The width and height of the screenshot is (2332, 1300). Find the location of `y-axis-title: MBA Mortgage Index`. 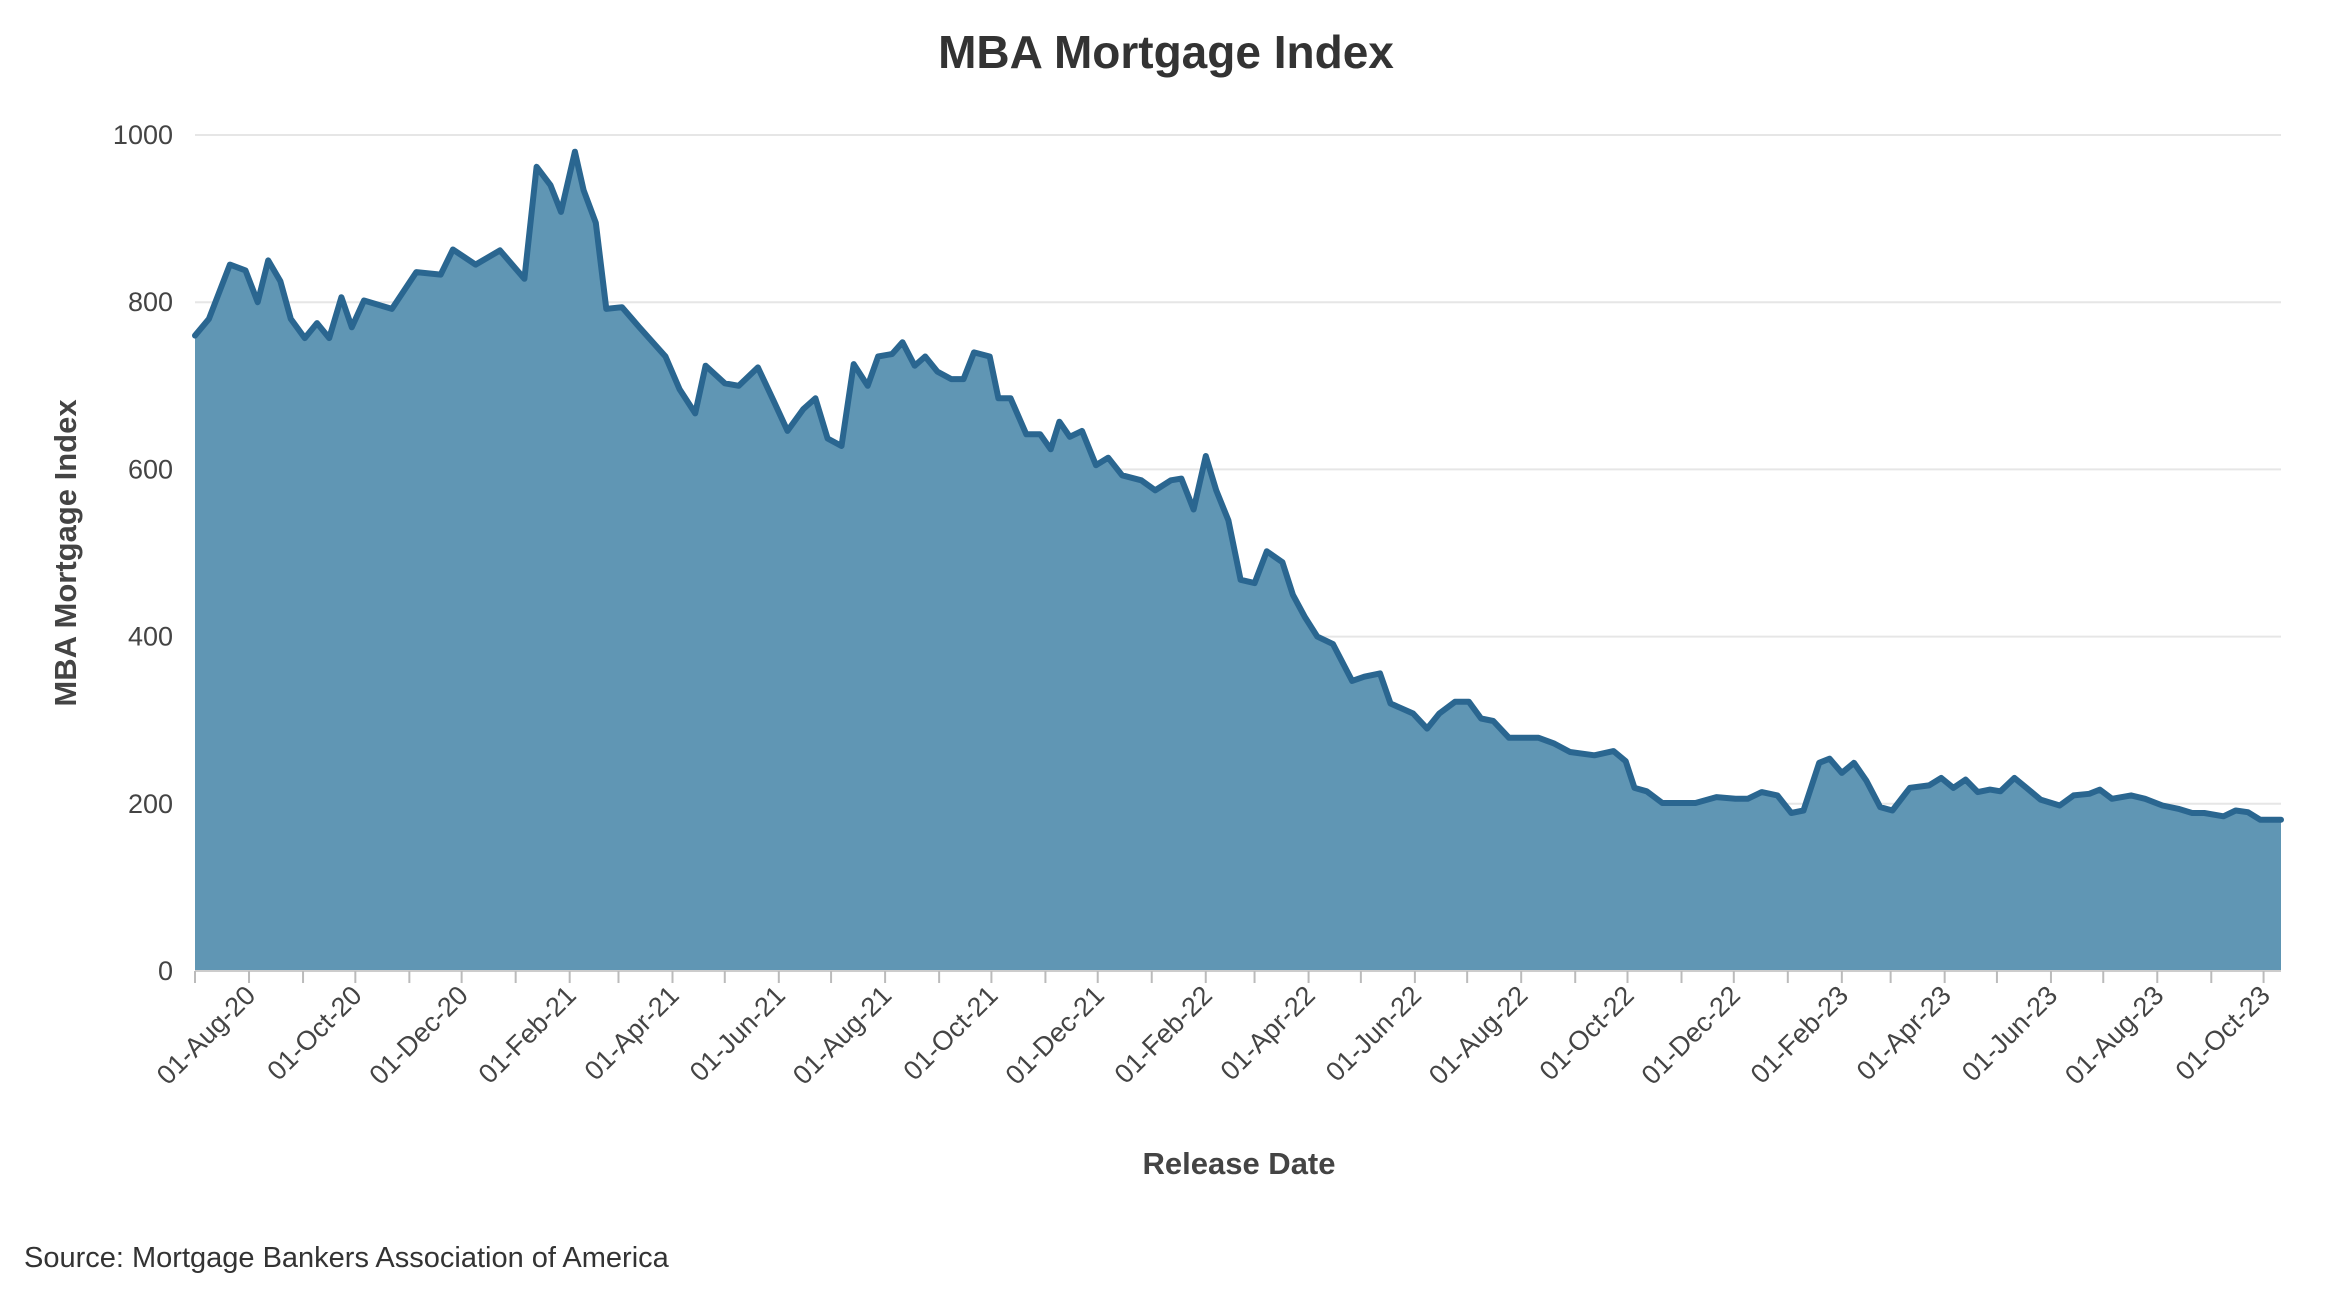

y-axis-title: MBA Mortgage Index is located at coordinates (65, 553).